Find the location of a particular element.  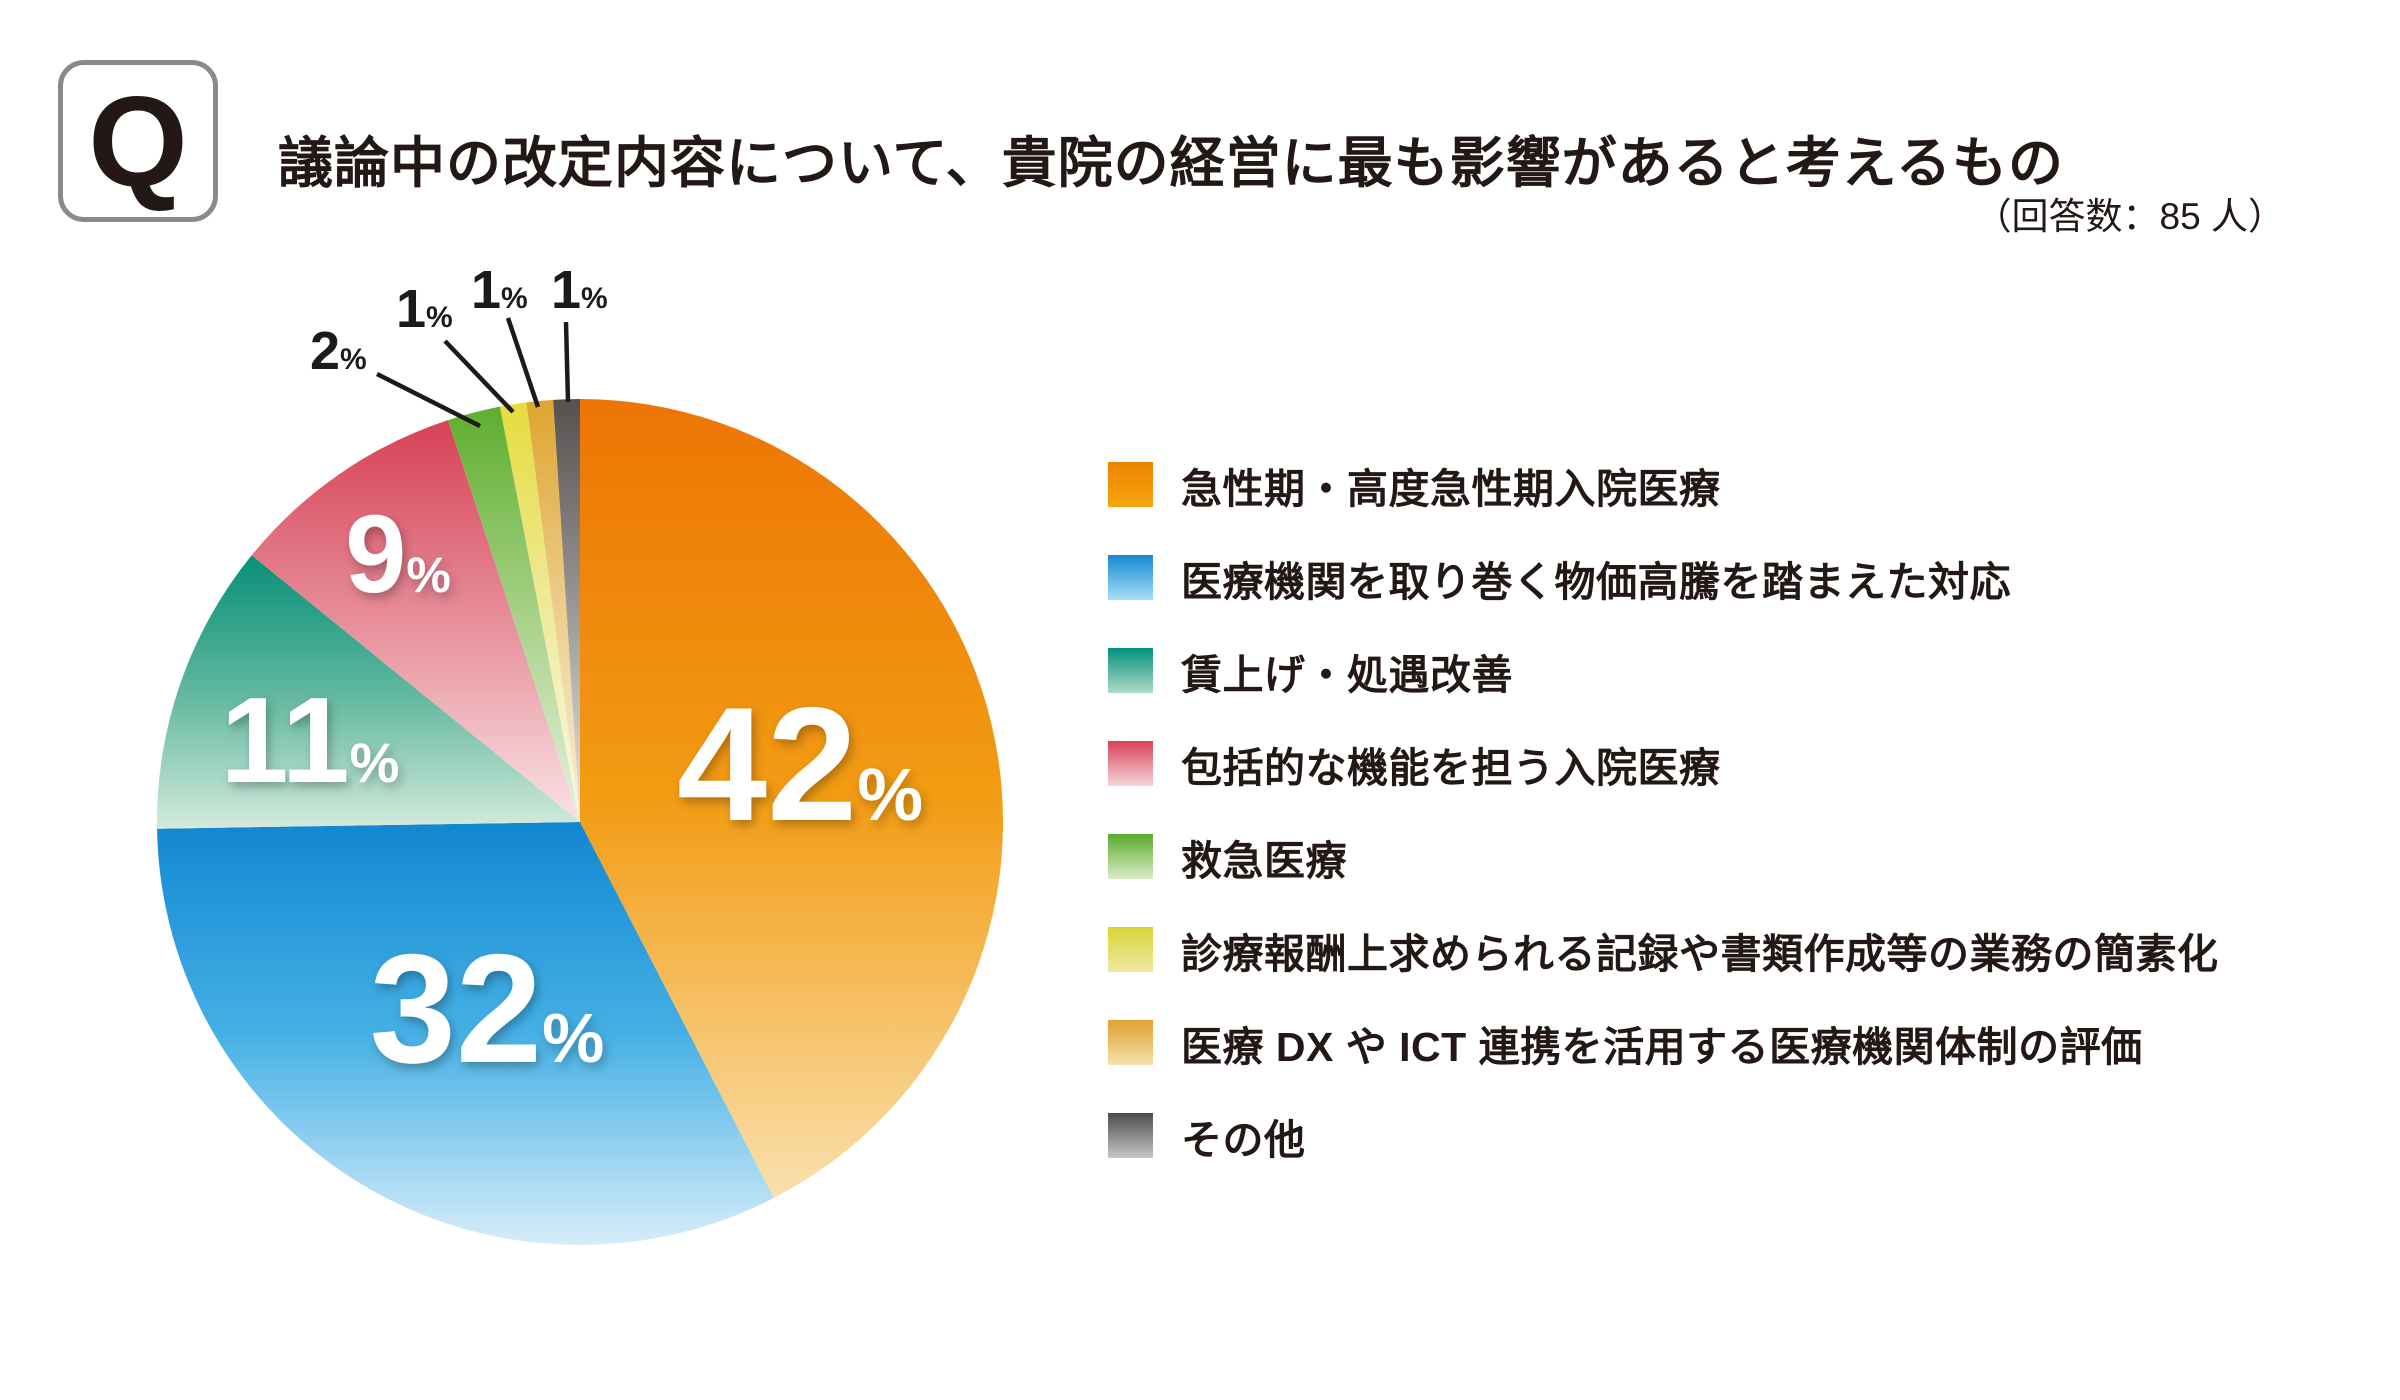

legend-item-4: 救急医療 is located at coordinates (1663, 859).